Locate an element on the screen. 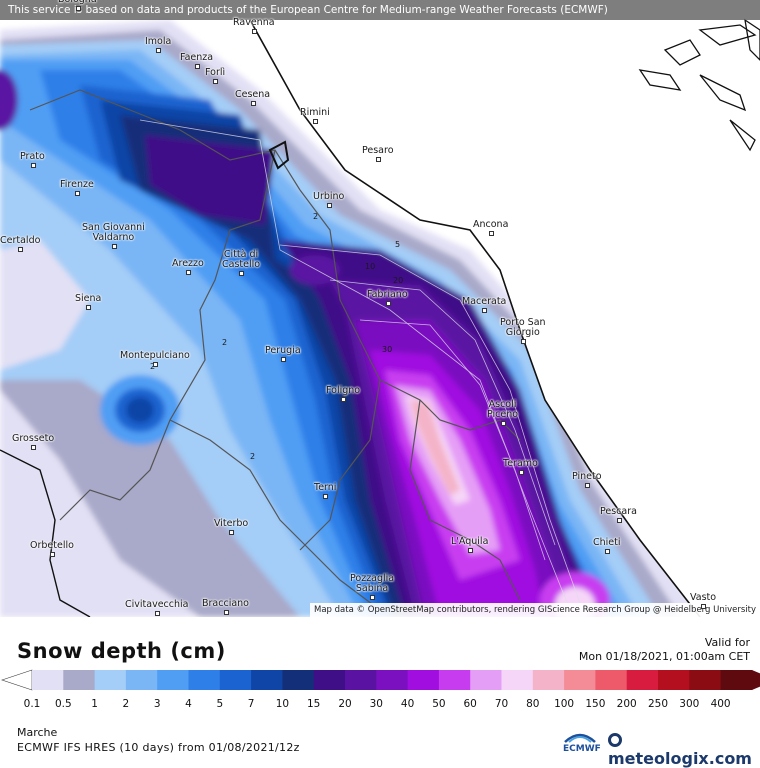 This screenshot has height=768, width=760. colorbar-tick-label: 0.1 is located at coordinates (32, 704).